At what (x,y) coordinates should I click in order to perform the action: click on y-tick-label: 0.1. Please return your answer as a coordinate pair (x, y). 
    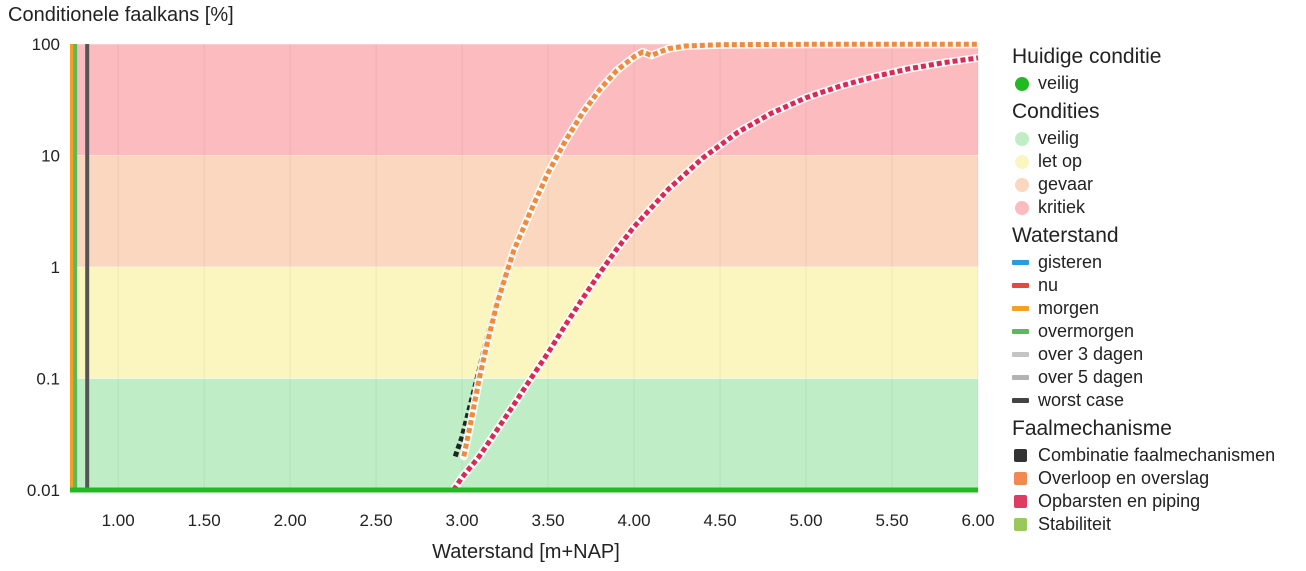
    Looking at the image, I should click on (48, 379).